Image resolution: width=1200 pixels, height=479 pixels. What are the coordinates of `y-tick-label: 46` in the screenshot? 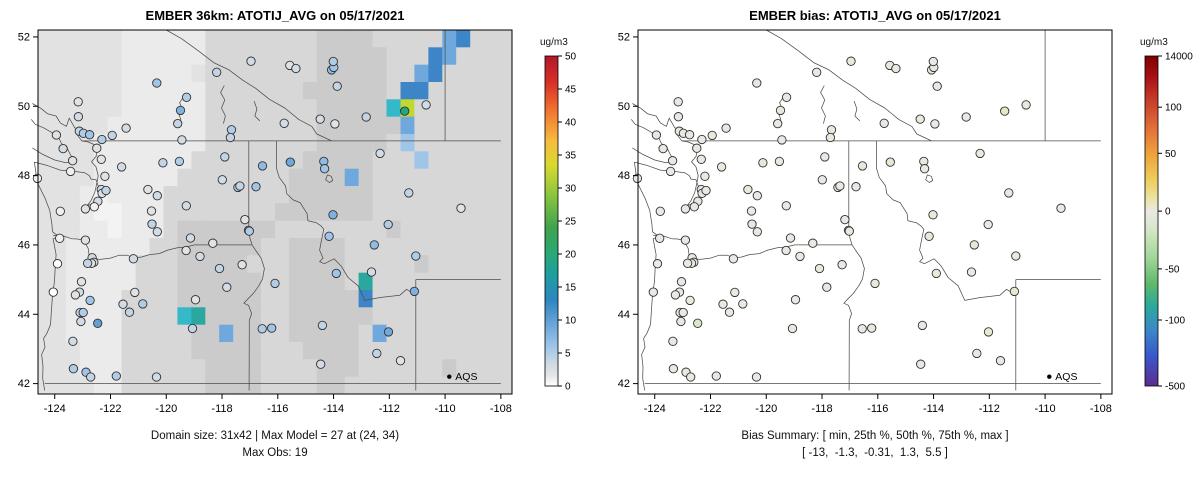 It's located at (24, 245).